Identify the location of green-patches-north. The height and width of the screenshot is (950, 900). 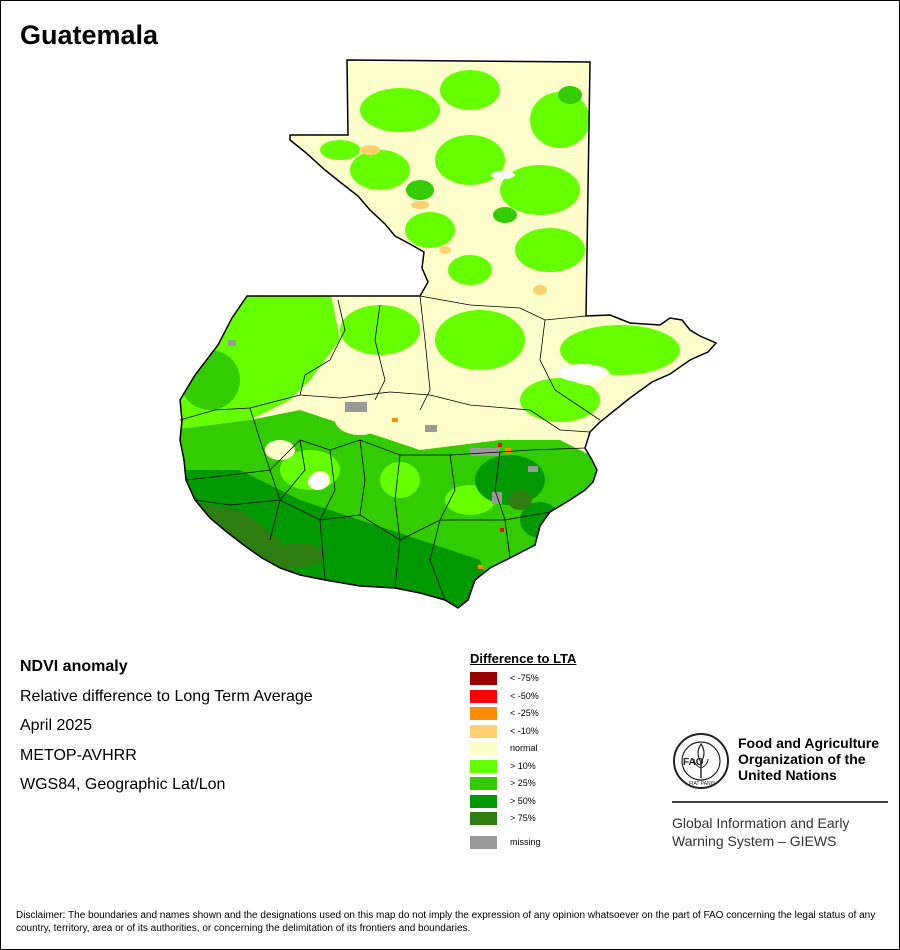
(455, 177).